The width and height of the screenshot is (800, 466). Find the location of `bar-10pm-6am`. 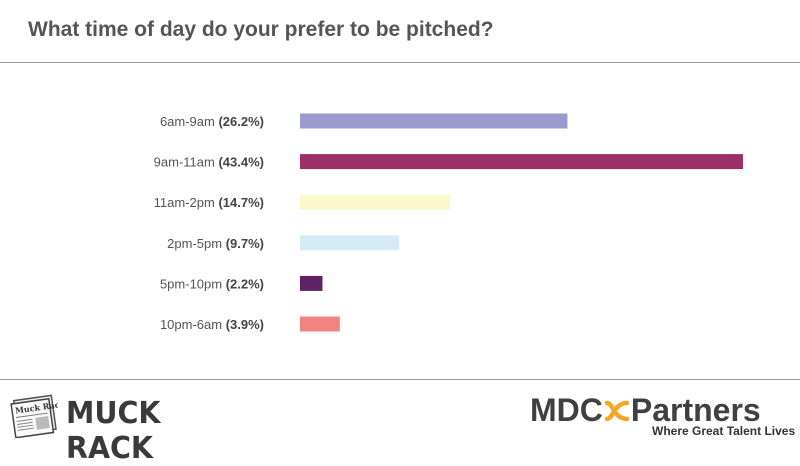

bar-10pm-6am is located at coordinates (320, 324).